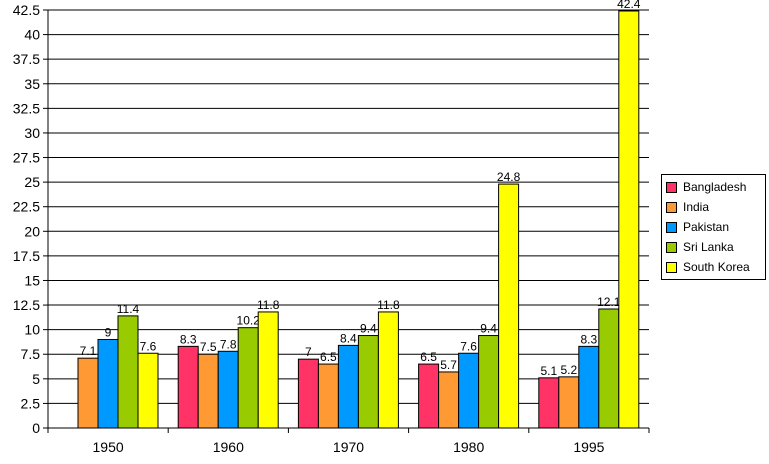 This screenshot has height=464, width=769. Describe the element at coordinates (32, 133) in the screenshot. I see `y-tick-label: 30` at that location.